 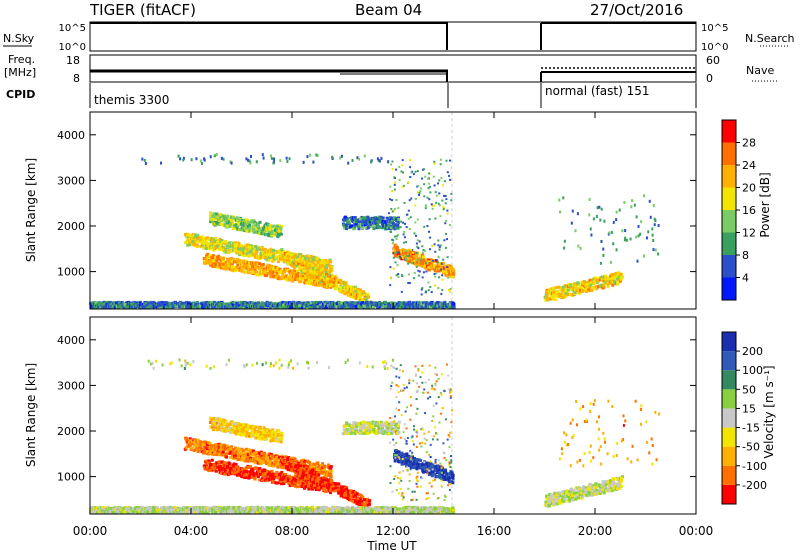 I want to click on cpid-label: CPID, so click(x=20, y=94).